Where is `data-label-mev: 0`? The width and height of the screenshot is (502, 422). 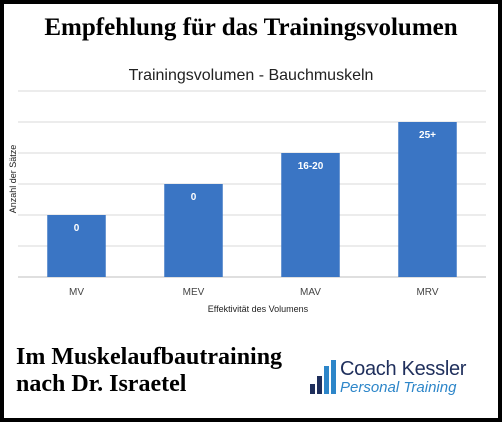
data-label-mev: 0 is located at coordinates (194, 197).